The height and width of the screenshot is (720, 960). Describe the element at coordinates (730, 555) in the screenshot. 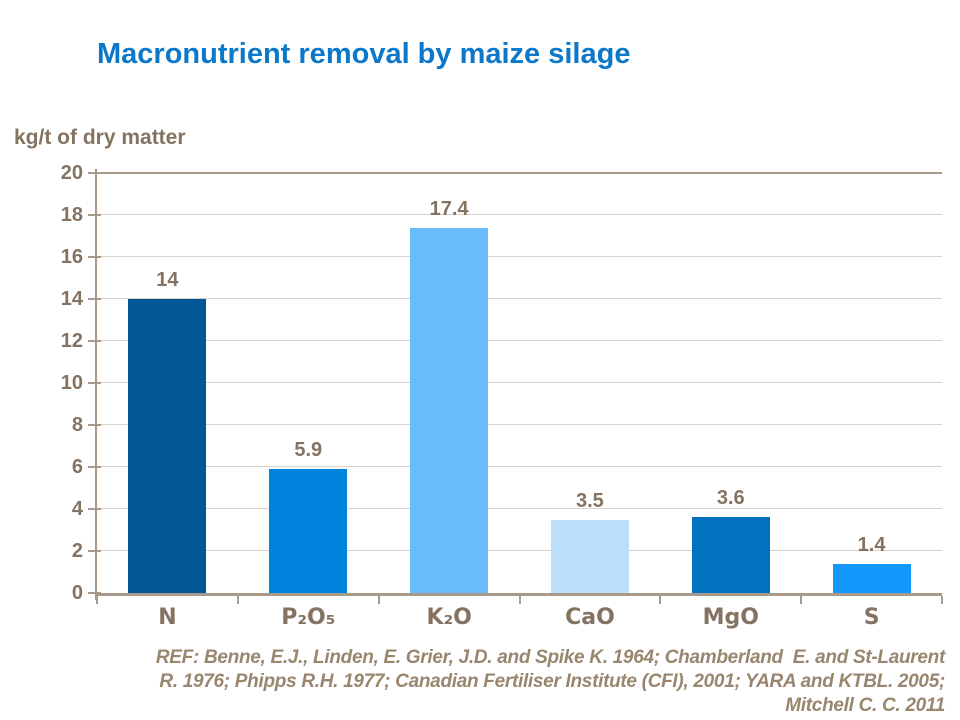

I see `bar-MgO` at that location.